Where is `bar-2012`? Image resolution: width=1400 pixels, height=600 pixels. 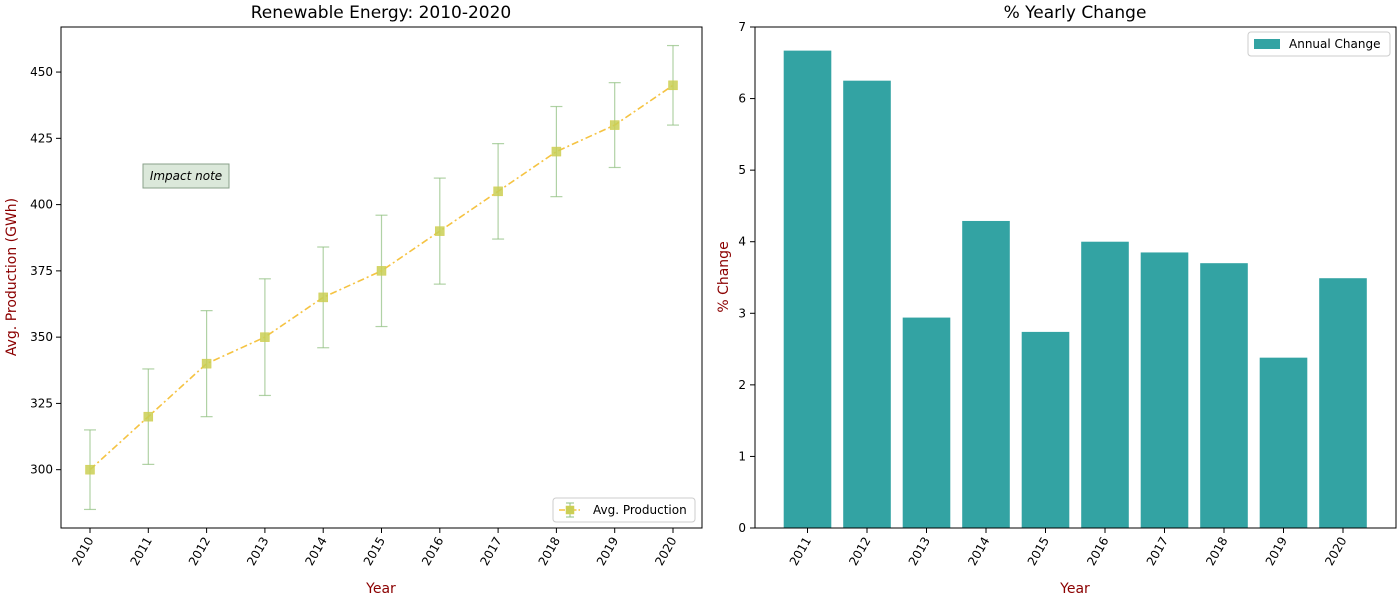
bar-2012 is located at coordinates (867, 304).